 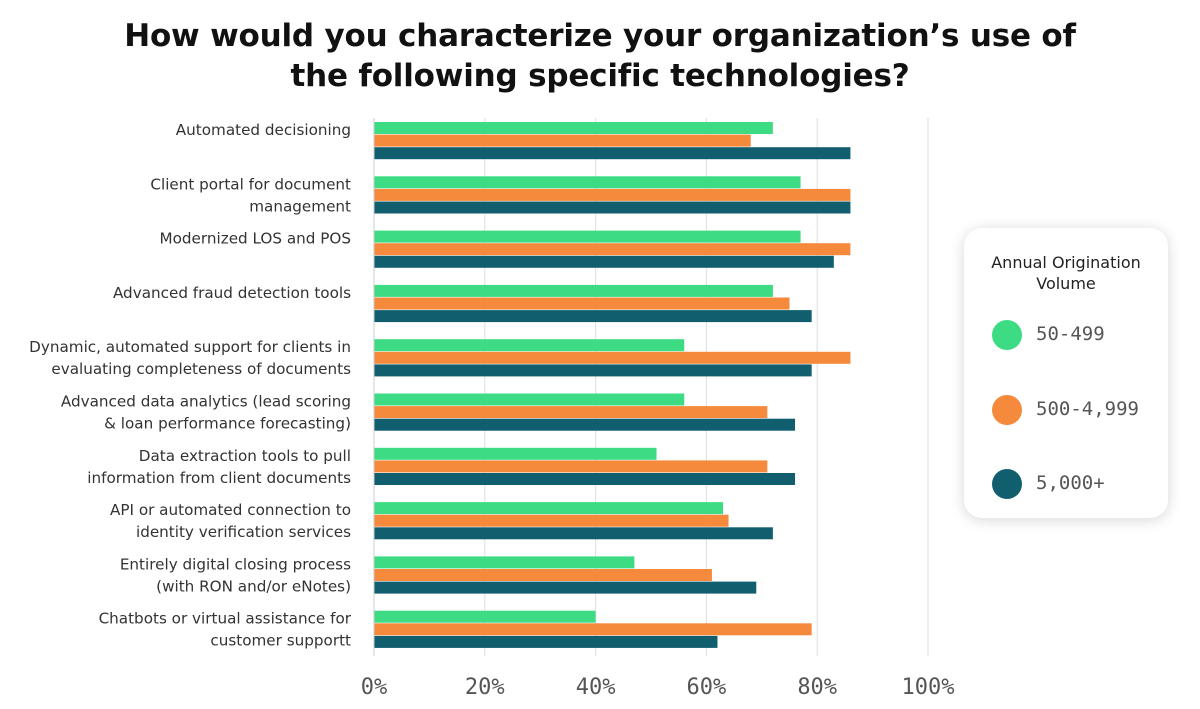 What do you see at coordinates (243, 532) in the screenshot?
I see `category-label: identity verification services` at bounding box center [243, 532].